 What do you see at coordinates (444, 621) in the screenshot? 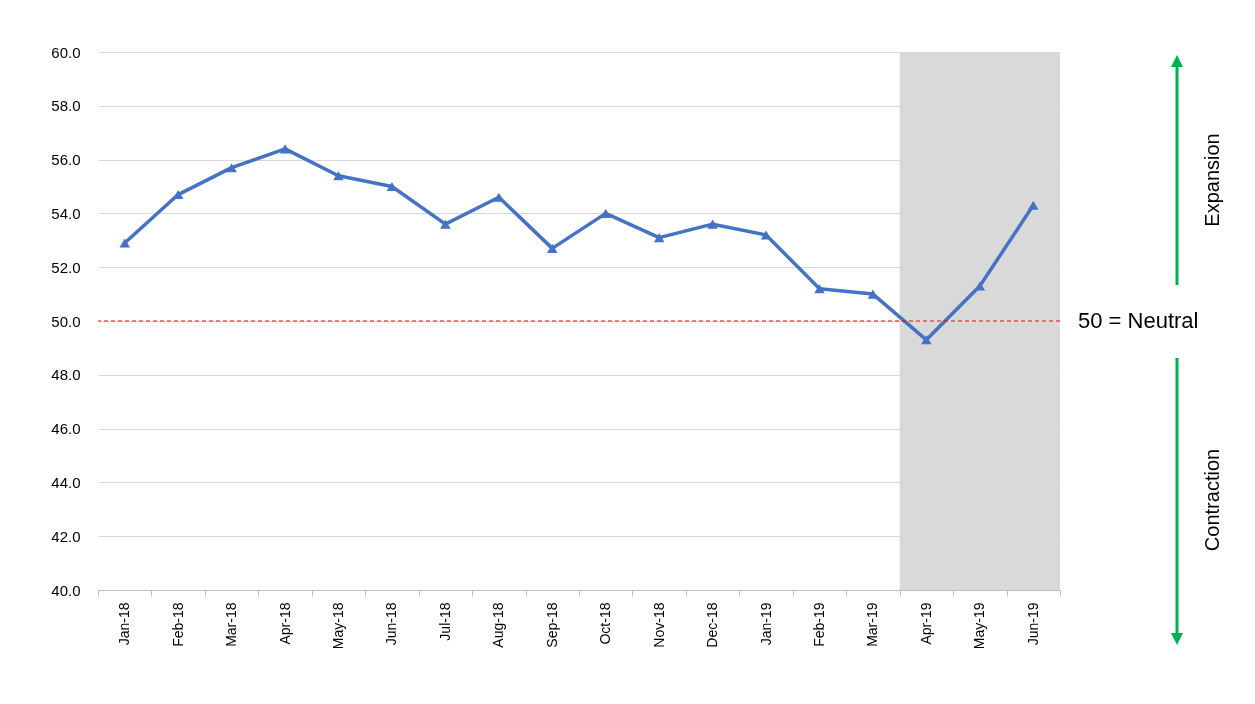
I see `x-tick-label: Jul-18` at bounding box center [444, 621].